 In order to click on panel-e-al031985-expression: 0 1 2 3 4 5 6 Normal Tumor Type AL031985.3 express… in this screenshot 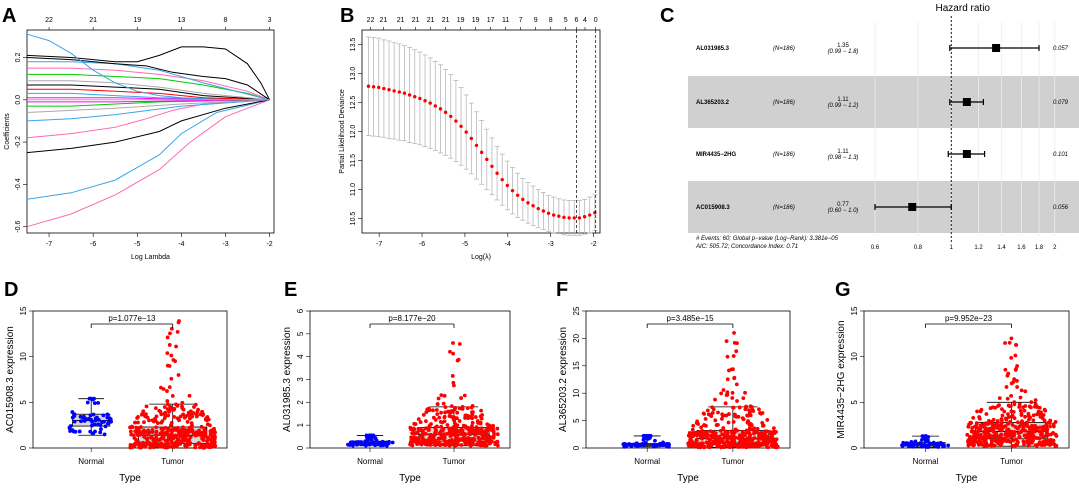, I will do `click(396, 396)`.